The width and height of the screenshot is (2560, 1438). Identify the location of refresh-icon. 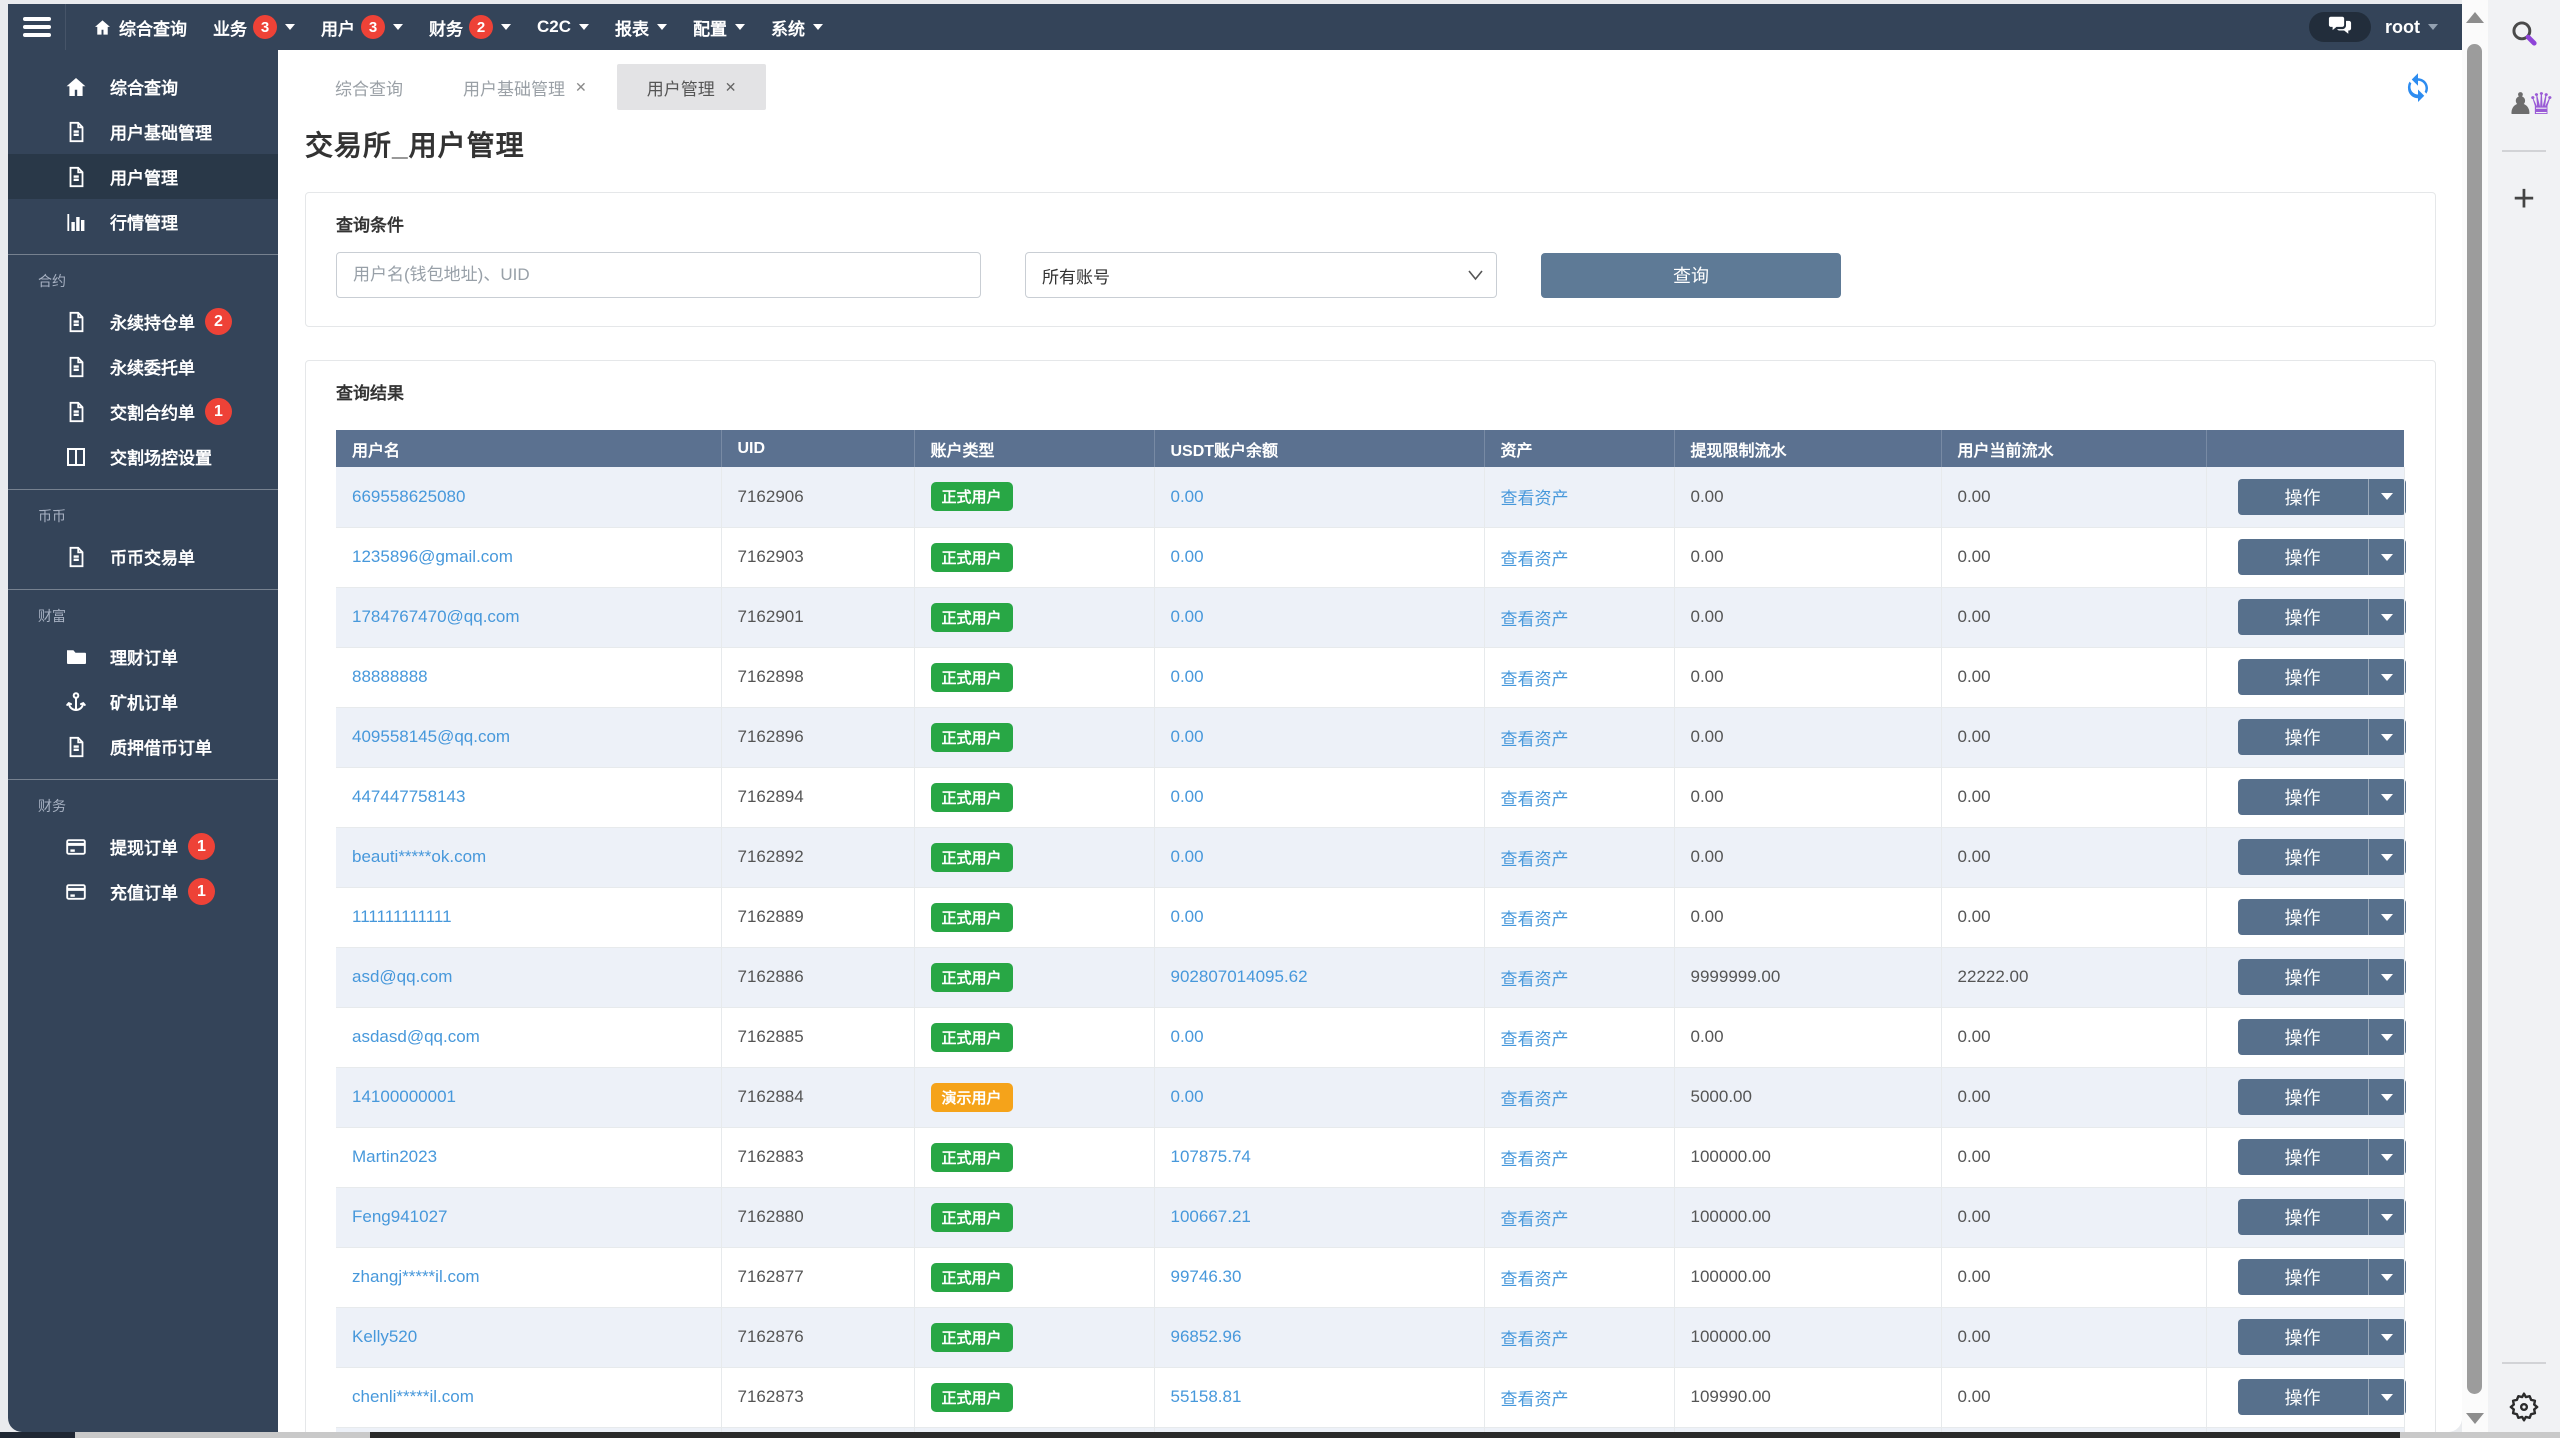
(2418, 87).